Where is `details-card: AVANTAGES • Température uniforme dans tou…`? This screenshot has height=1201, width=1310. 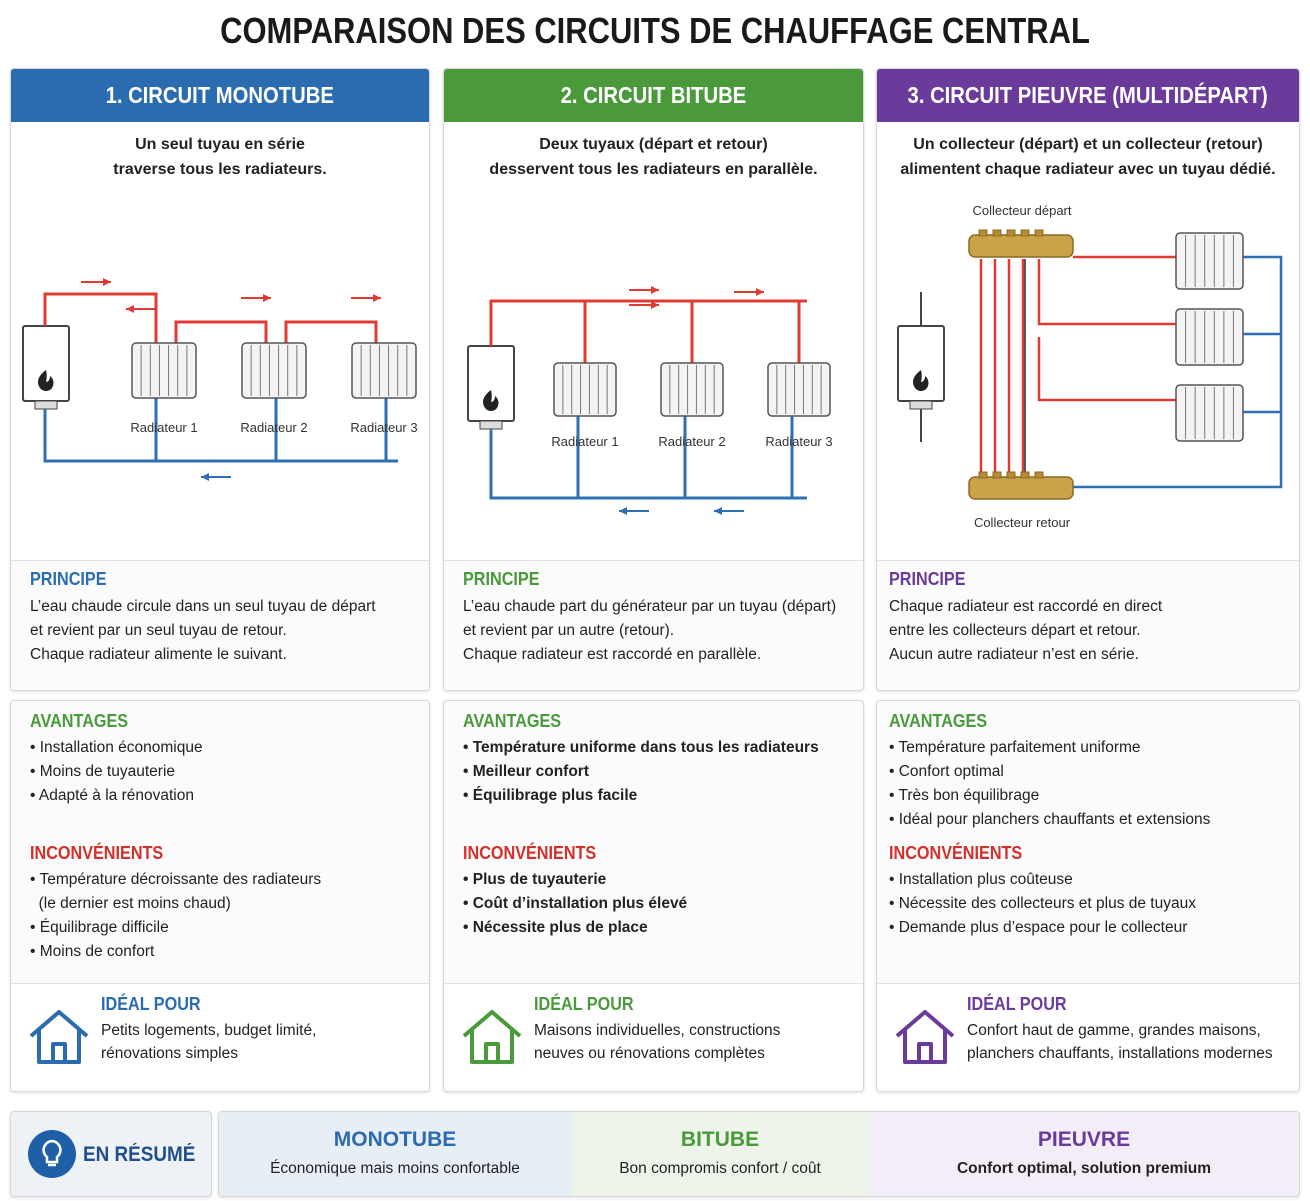
details-card: AVANTAGES • Température uniforme dans tou… is located at coordinates (653, 896).